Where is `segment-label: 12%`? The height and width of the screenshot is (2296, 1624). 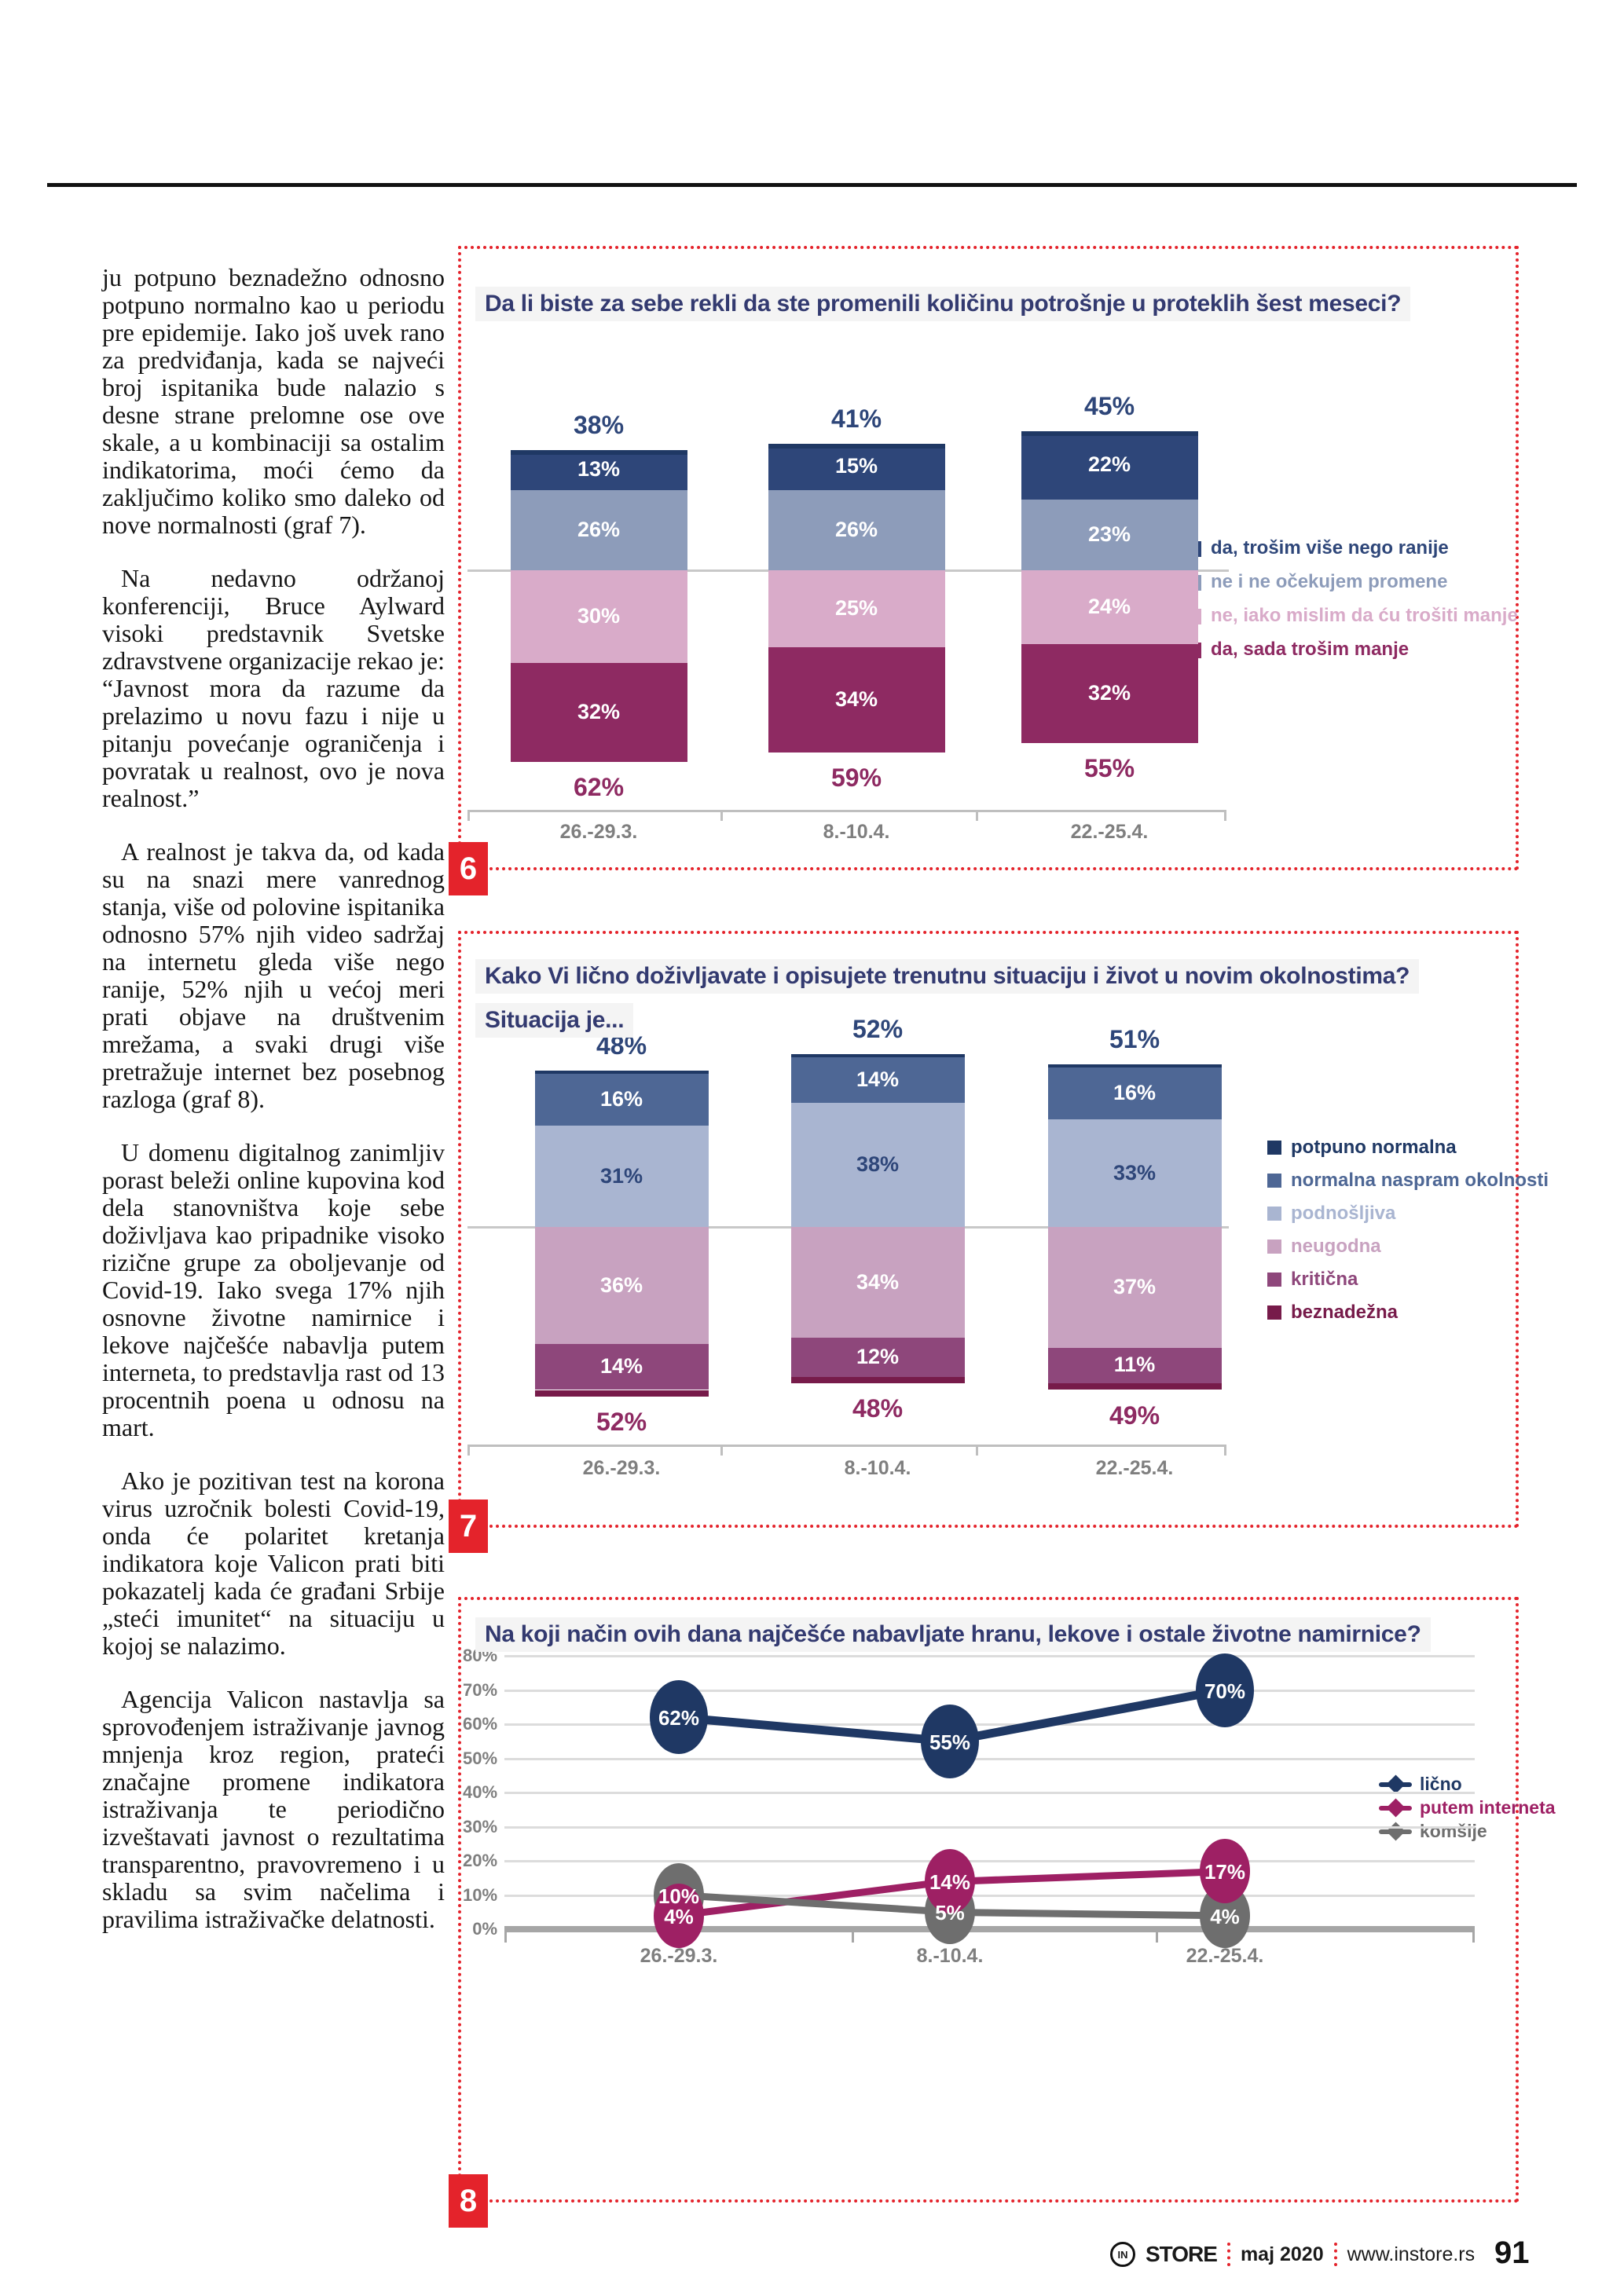
segment-label: 12% is located at coordinates (878, 1356).